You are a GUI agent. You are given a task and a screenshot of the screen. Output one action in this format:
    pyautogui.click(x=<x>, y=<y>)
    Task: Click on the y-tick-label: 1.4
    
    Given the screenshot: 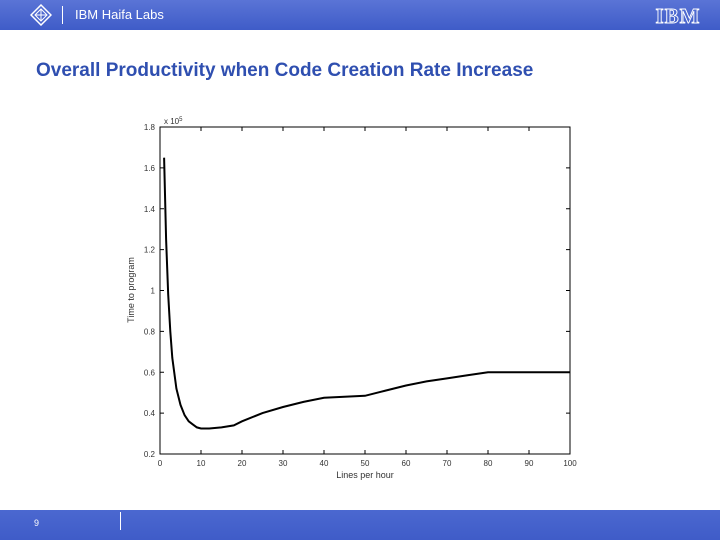 What is the action you would take?
    pyautogui.click(x=150, y=209)
    